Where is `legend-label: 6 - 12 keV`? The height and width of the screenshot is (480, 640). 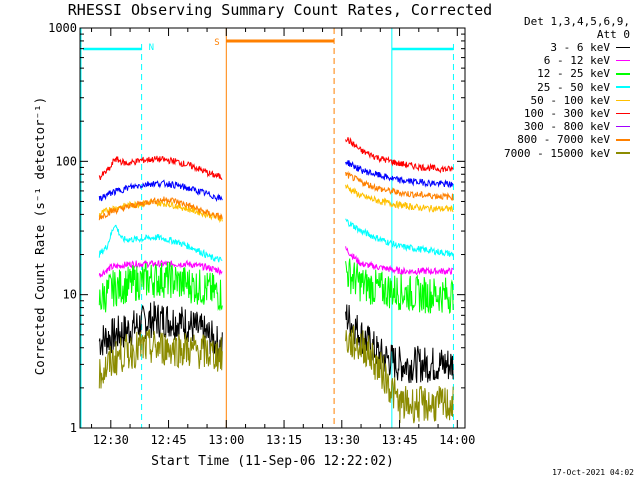
legend-label: 6 - 12 keV is located at coordinates (576, 61).